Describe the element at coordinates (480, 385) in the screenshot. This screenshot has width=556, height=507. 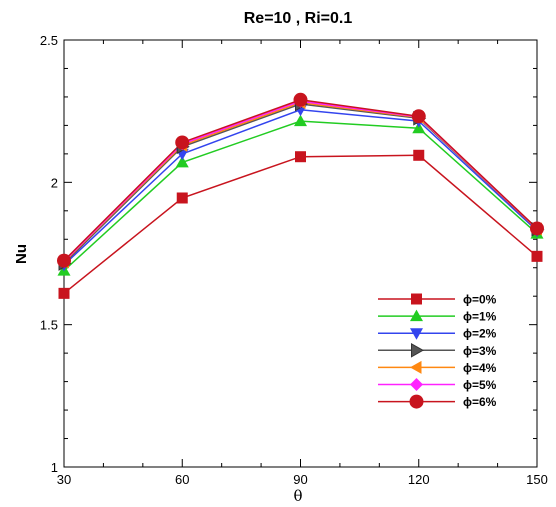
I see `legend-label: ϕ=5%` at that location.